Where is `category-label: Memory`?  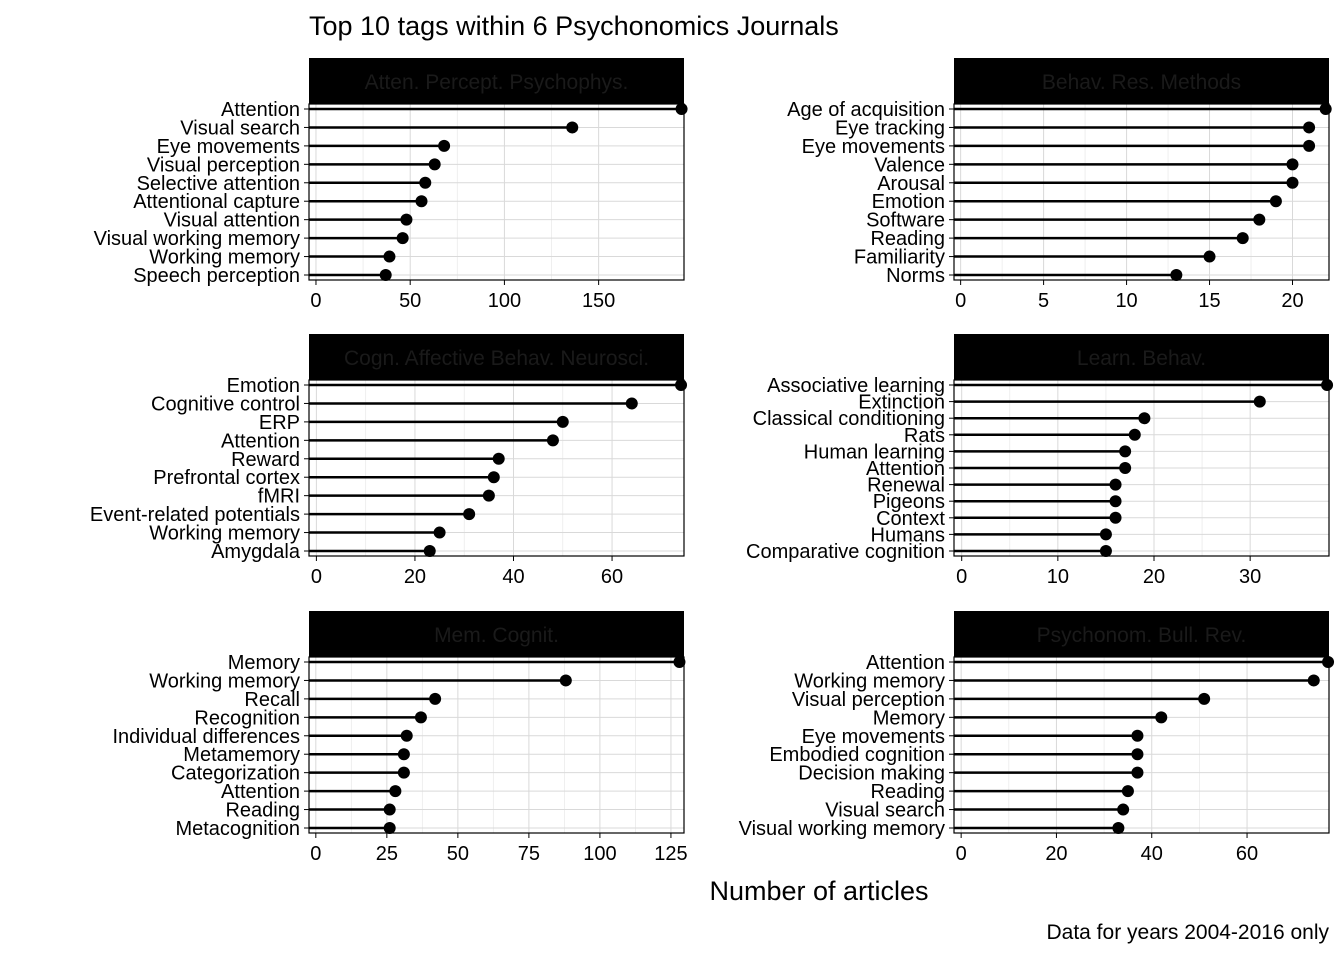 category-label: Memory is located at coordinates (264, 663).